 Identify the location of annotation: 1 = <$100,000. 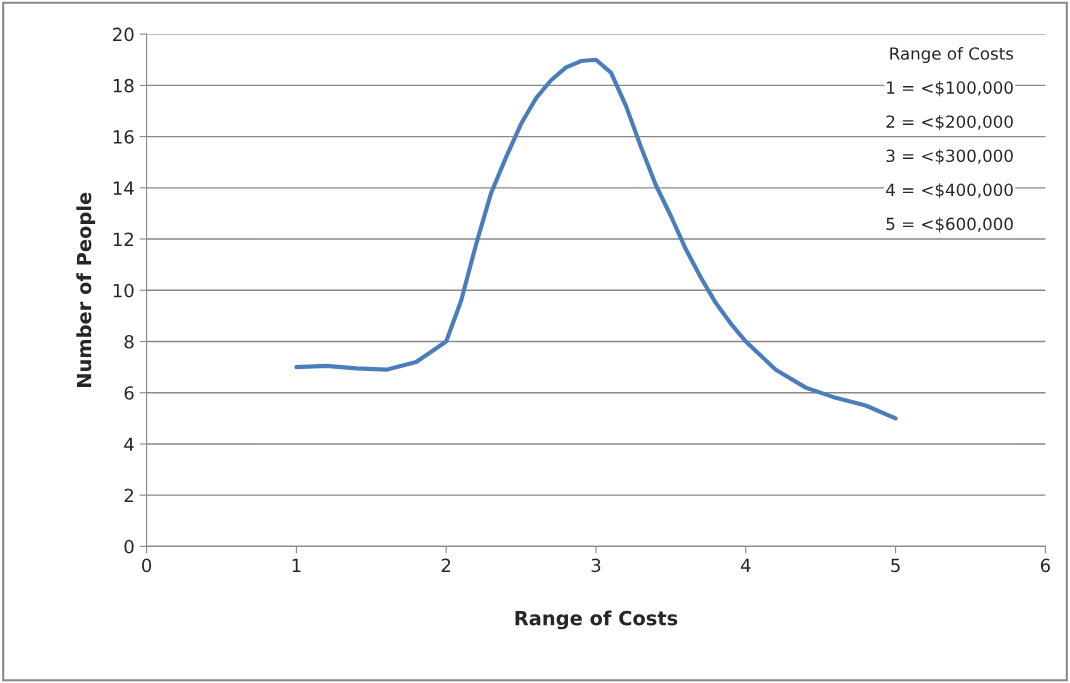
(950, 89).